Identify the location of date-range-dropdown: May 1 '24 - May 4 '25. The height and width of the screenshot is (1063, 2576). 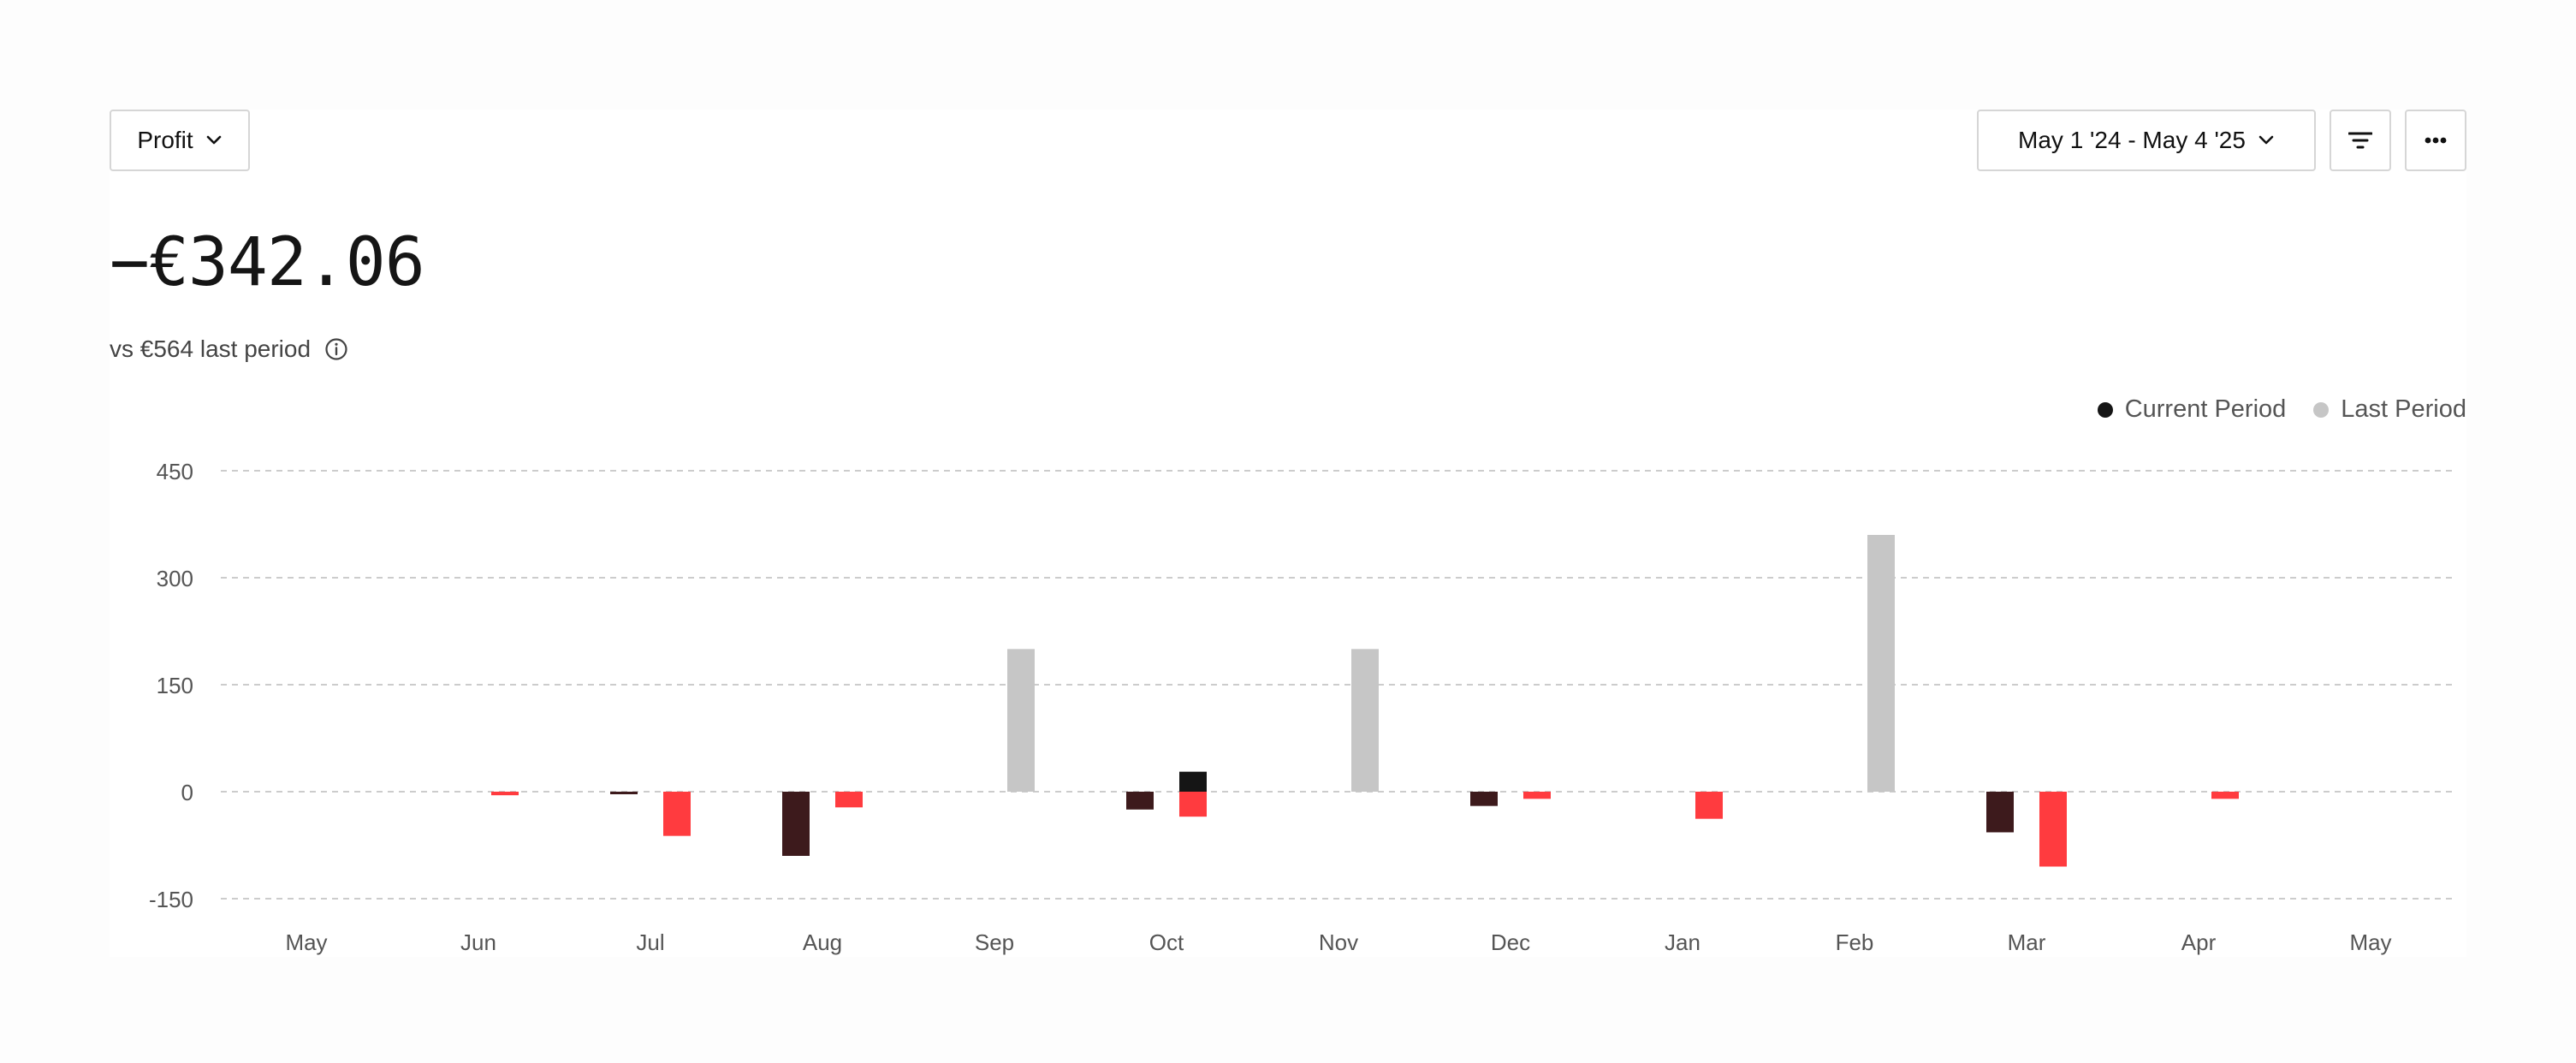
(2146, 140).